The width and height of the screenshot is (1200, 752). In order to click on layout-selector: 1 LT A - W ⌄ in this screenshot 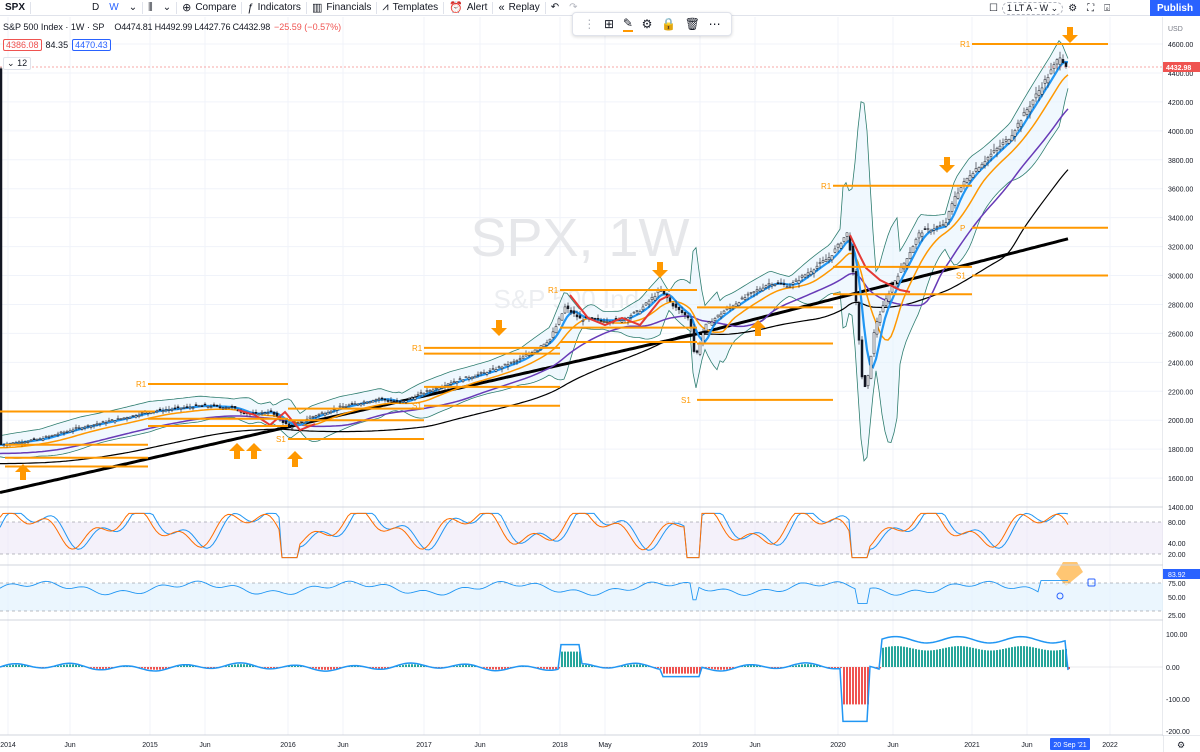, I will do `click(1032, 8)`.